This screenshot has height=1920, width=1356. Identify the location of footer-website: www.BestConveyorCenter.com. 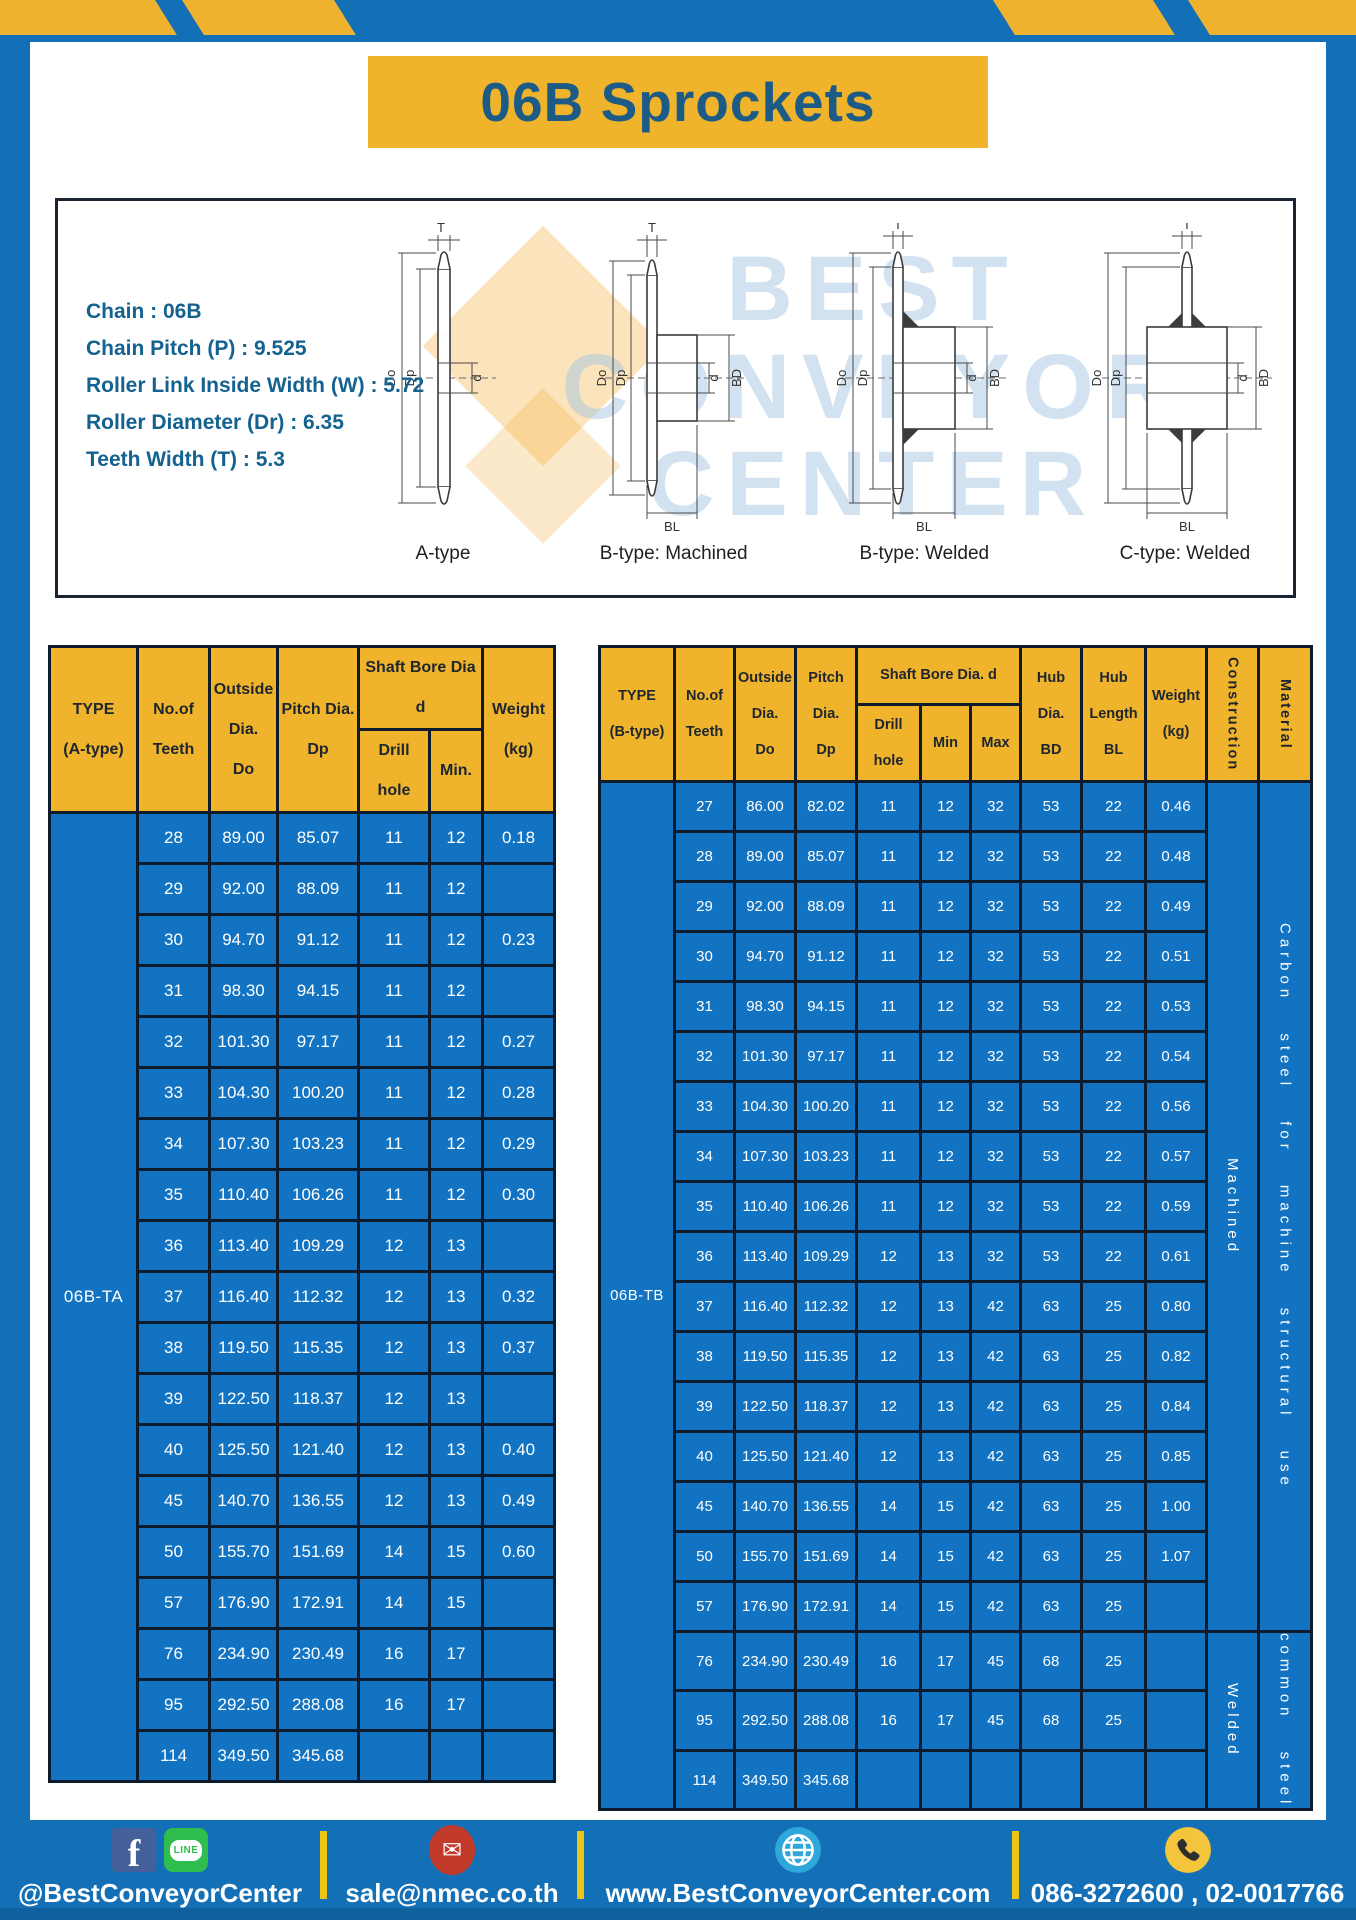
(798, 1870).